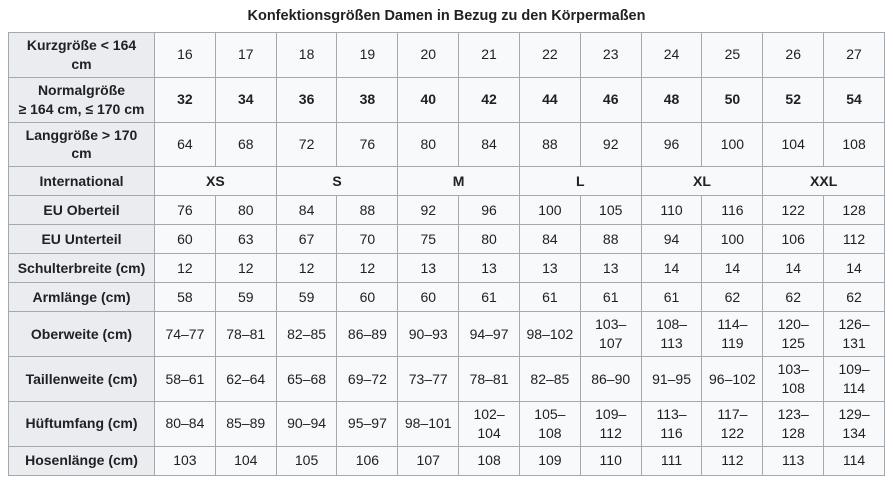 The image size is (893, 482). I want to click on size-cell: 117–122, so click(732, 423).